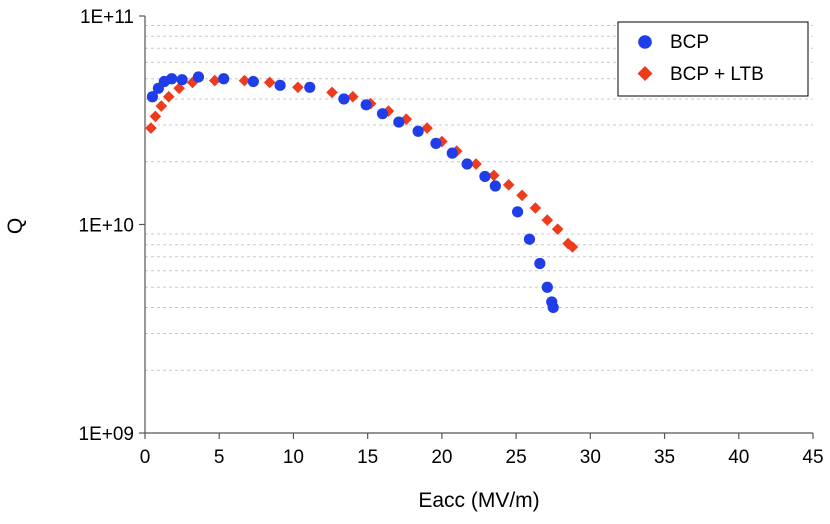 Image resolution: width=830 pixels, height=524 pixels. Describe the element at coordinates (645, 73) in the screenshot. I see `legend-marker-bcp-ltb` at that location.